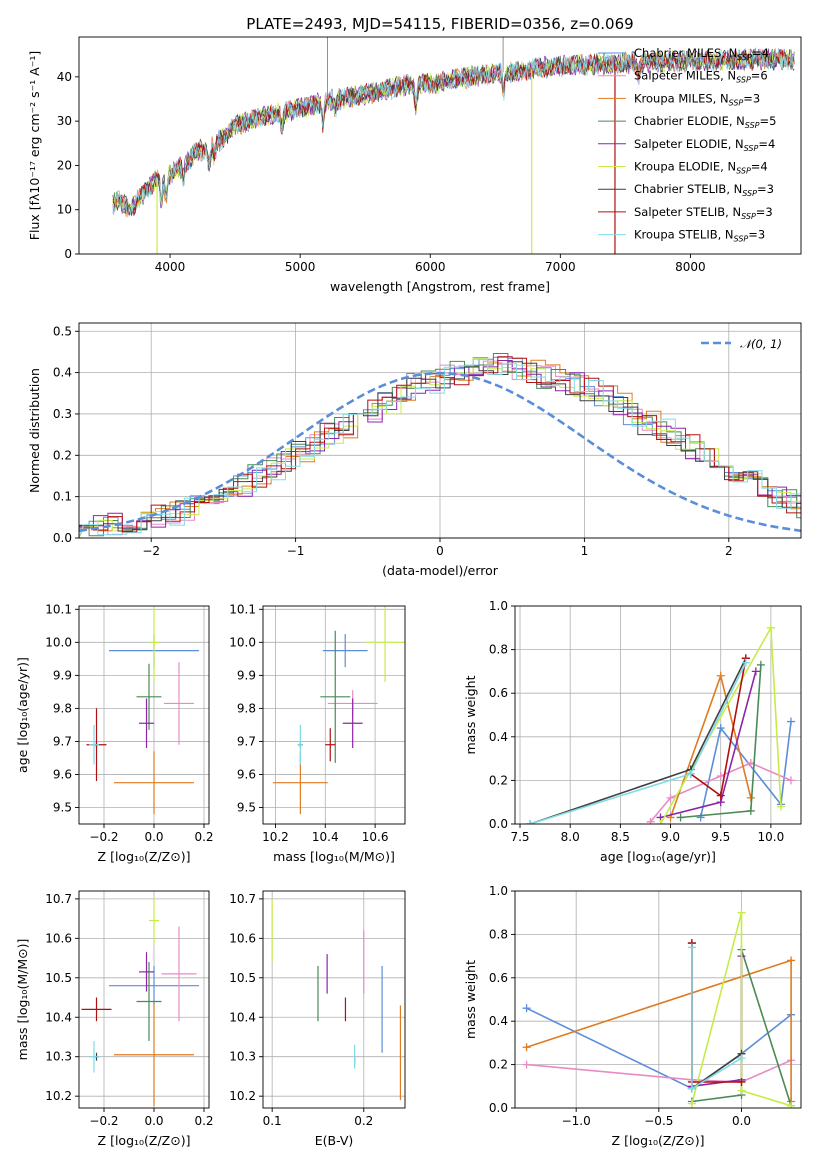  I want to click on y-tick-label: 9.8, so click(62, 708).